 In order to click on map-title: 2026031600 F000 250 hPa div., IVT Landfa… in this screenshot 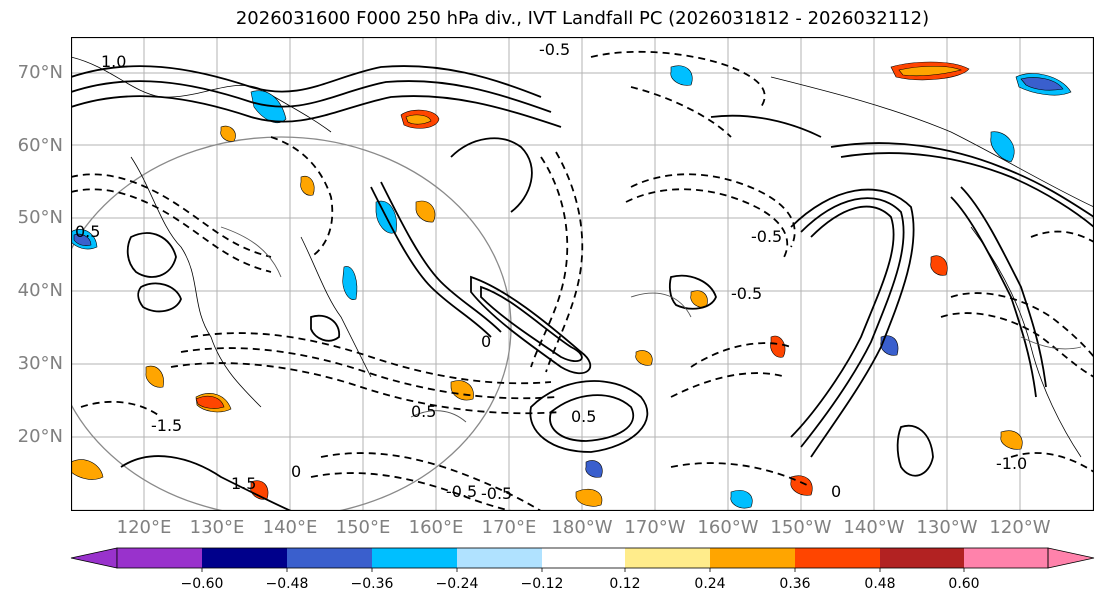, I will do `click(582, 18)`.